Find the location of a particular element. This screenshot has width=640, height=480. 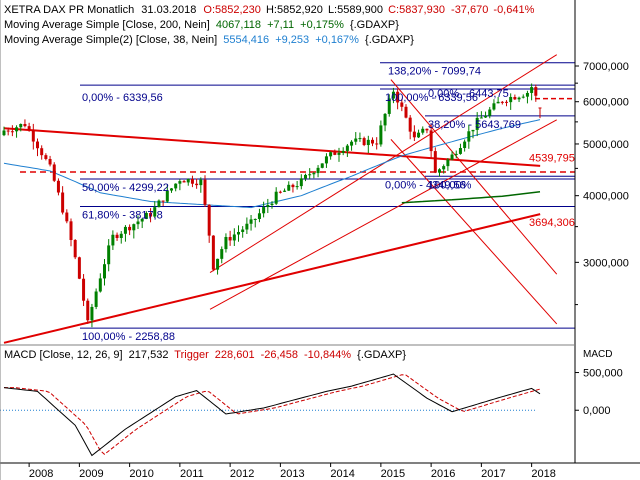

ma38-pct: +0,167% is located at coordinates (337, 40).